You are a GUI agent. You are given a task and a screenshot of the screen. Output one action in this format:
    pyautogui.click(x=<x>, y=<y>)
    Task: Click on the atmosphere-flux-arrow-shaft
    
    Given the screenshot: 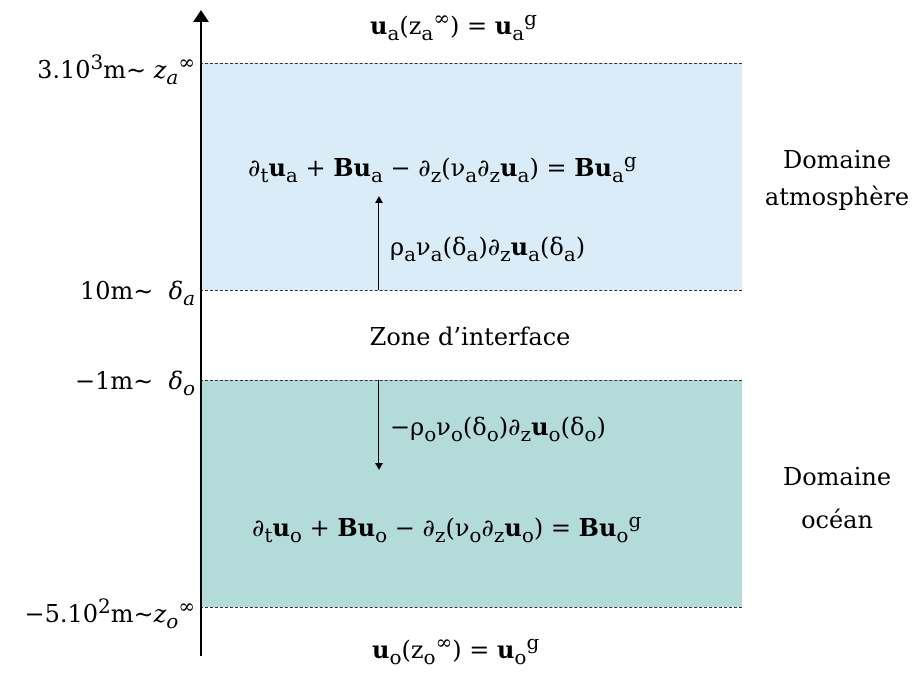 What is the action you would take?
    pyautogui.click(x=379, y=246)
    